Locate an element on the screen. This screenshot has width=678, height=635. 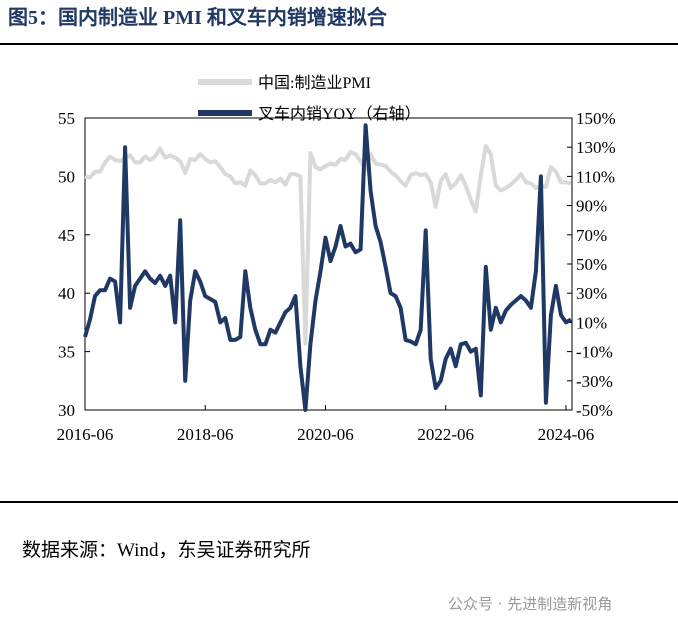
chart-title: 图5：国内制造业 PMI 和叉车内销增速拟合 is located at coordinates (198, 17).